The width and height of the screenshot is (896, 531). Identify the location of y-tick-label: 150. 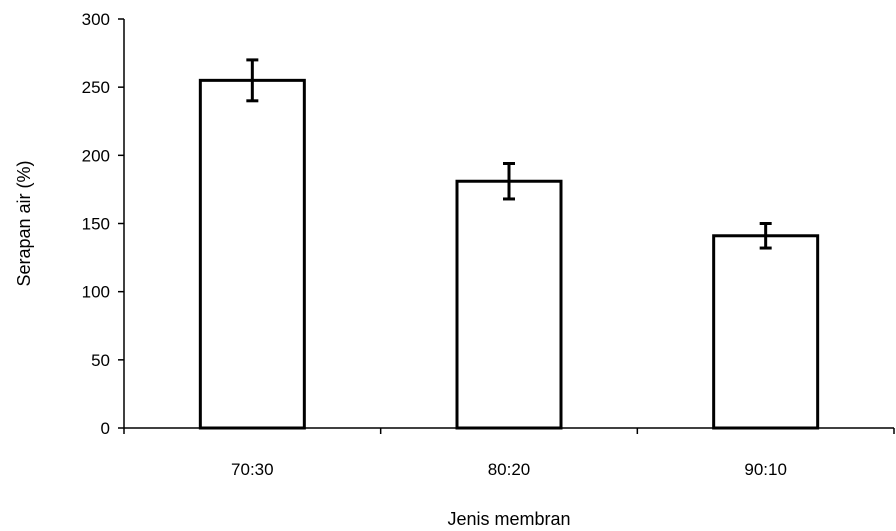
(96, 224).